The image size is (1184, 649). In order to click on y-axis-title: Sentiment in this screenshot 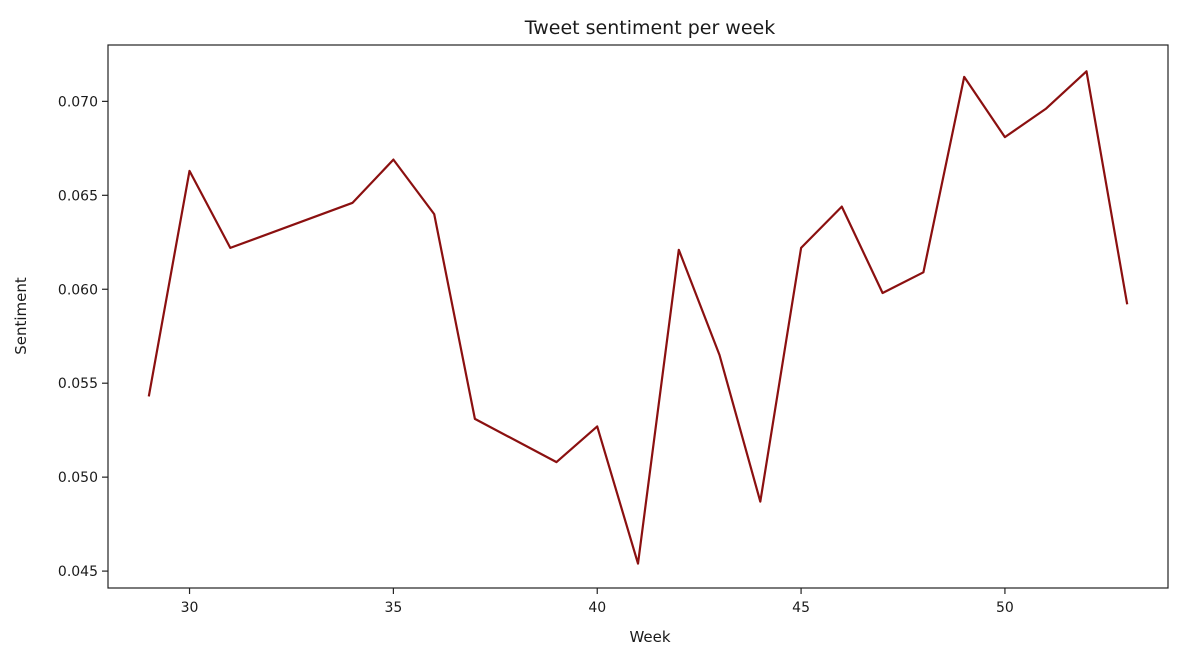, I will do `click(21, 316)`.